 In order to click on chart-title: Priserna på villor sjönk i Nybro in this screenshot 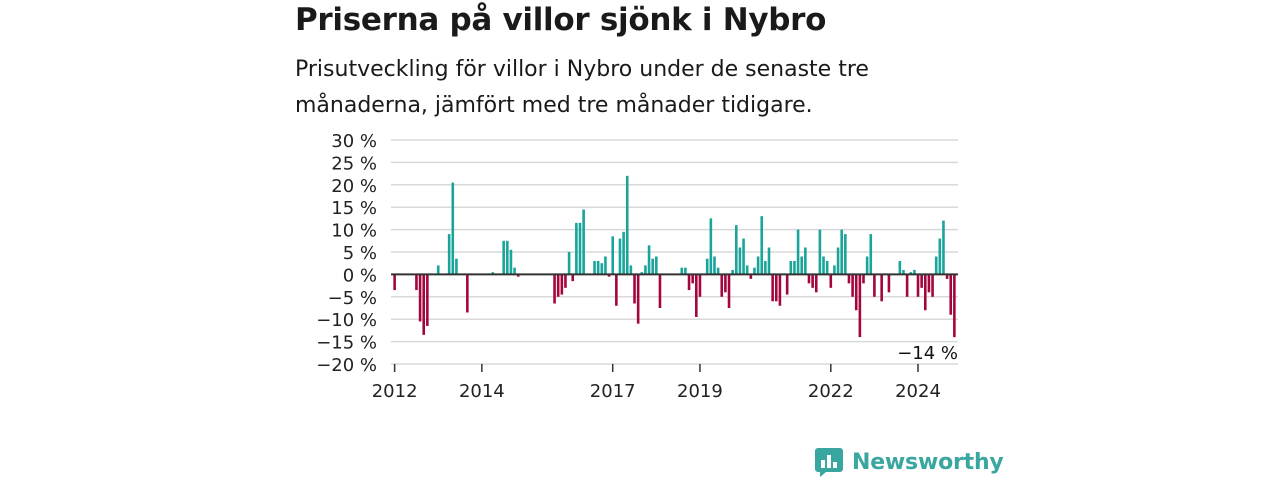, I will do `click(561, 20)`.